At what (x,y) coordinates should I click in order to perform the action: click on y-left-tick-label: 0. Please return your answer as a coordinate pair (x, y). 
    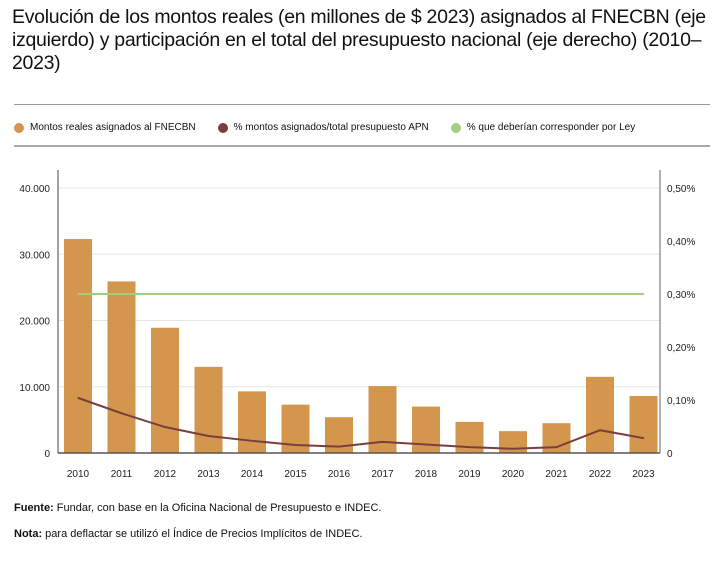
    Looking at the image, I should click on (47, 454).